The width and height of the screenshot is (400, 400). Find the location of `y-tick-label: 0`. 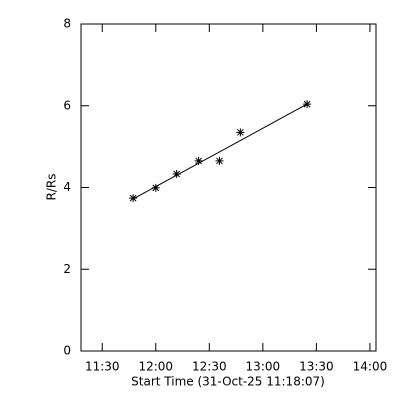

y-tick-label: 0 is located at coordinates (67, 351).